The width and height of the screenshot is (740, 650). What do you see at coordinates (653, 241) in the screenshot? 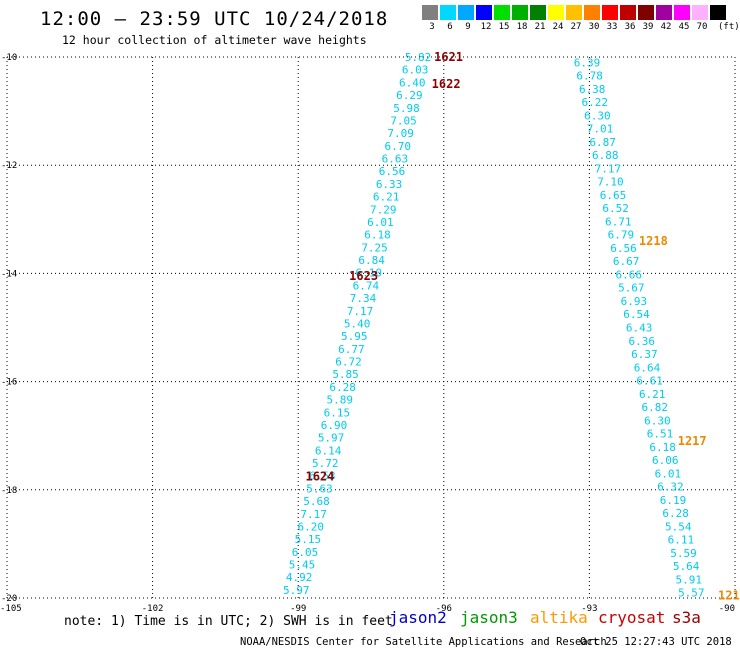
I see `pass-time-label: 1218` at bounding box center [653, 241].